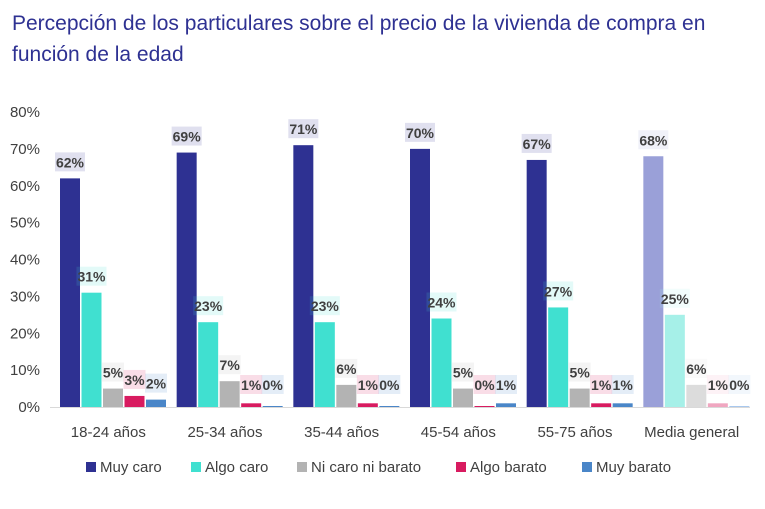 The width and height of the screenshot is (765, 509). Describe the element at coordinates (236, 467) in the screenshot. I see `legend-label-algo-caro: Algo caro` at that location.